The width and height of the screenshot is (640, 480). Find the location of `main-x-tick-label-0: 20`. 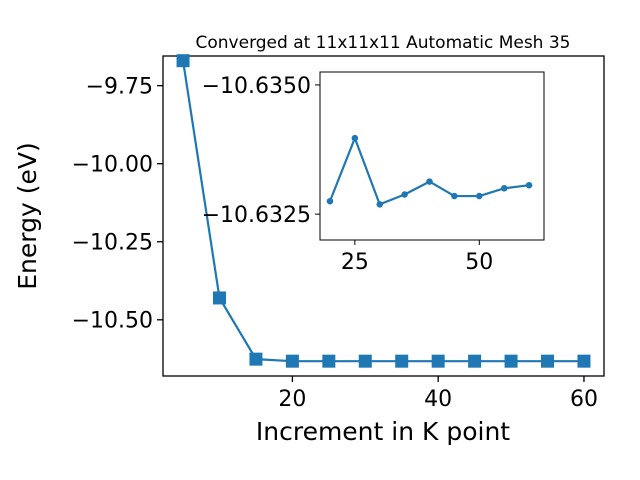

main-x-tick-label-0: 20 is located at coordinates (292, 399).